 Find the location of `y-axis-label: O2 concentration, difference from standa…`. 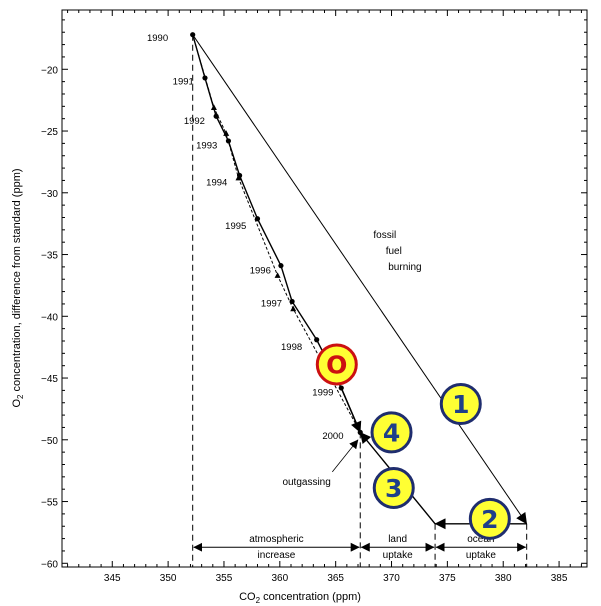

y-axis-label: O2 concentration, difference from standa… is located at coordinates (18, 287).